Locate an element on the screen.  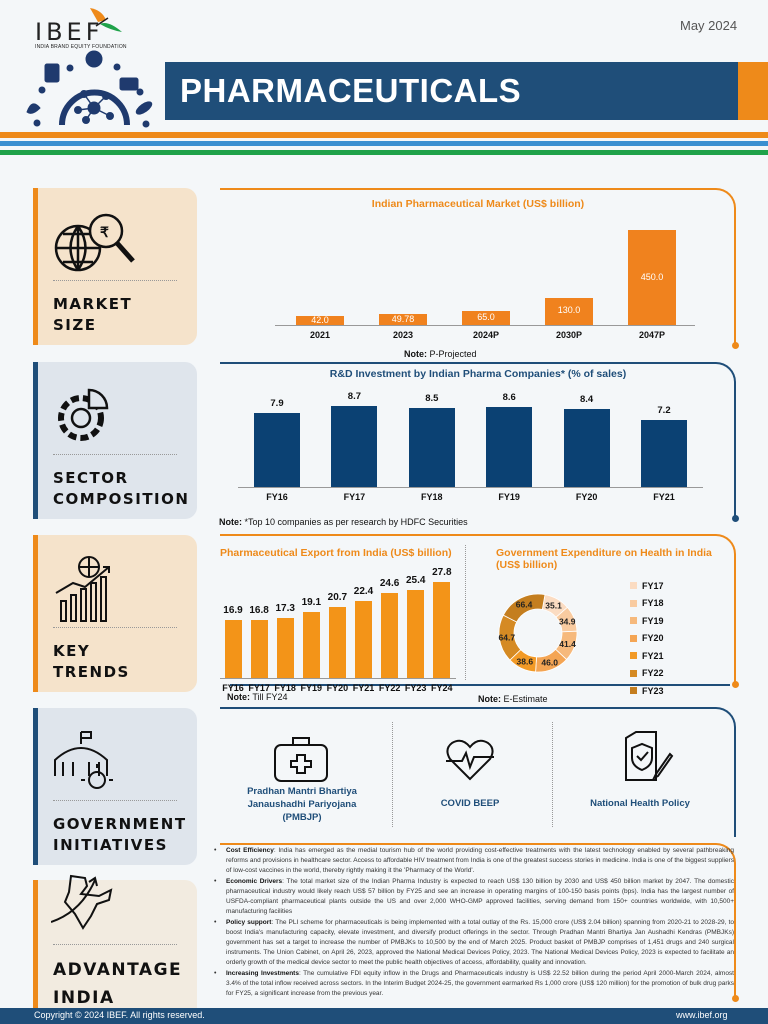
ibef-logo-bird-icon is located at coordinates (106, 20).